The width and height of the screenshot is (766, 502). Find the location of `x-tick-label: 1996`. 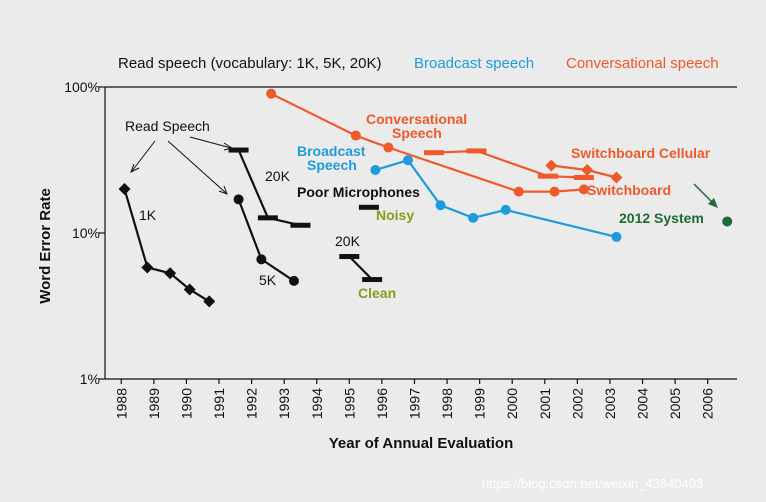

x-tick-label: 1996 is located at coordinates (382, 403).